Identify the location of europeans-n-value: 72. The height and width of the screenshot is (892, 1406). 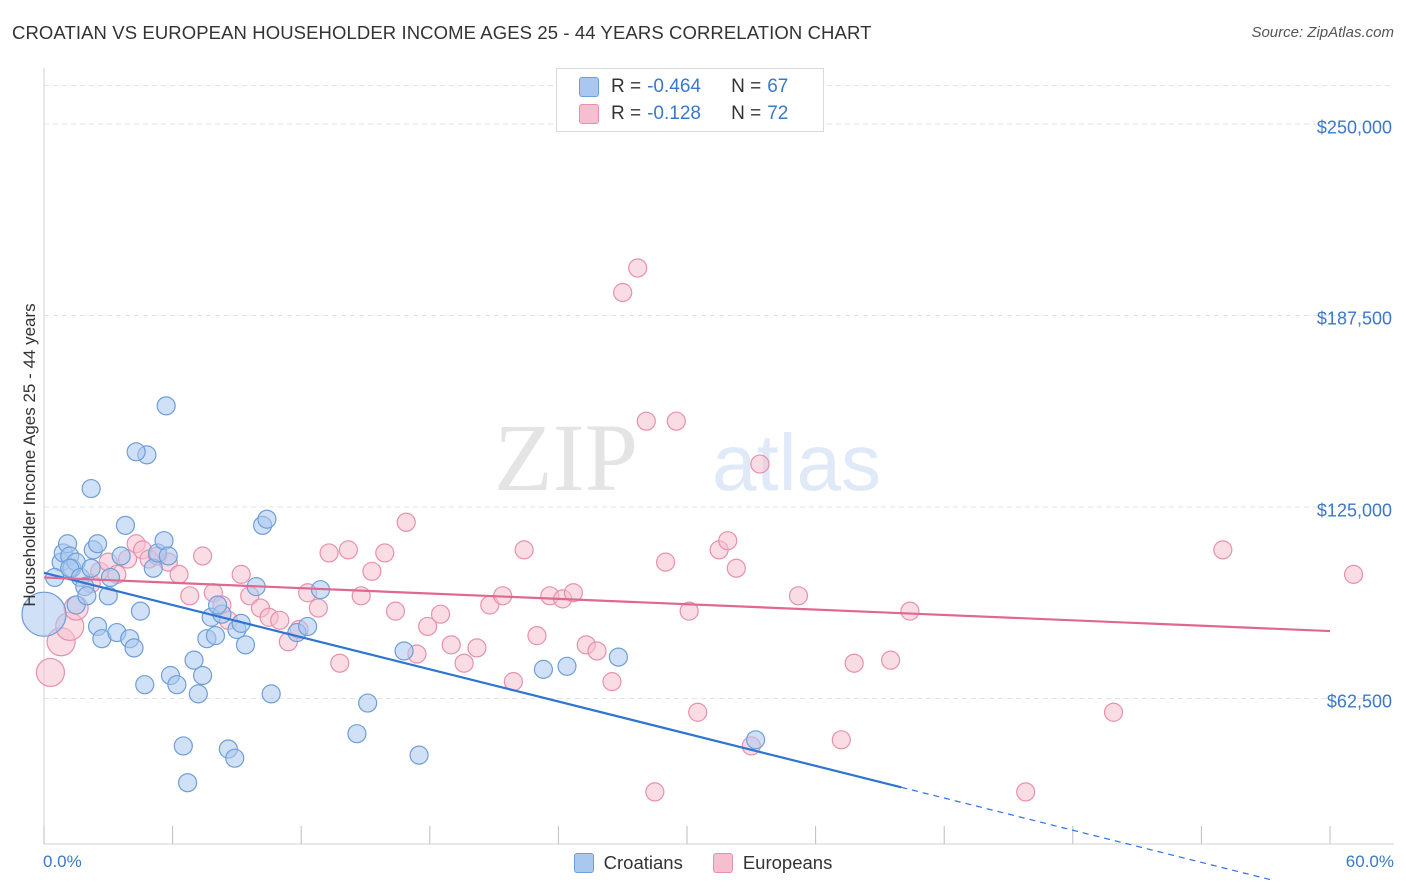
(778, 113).